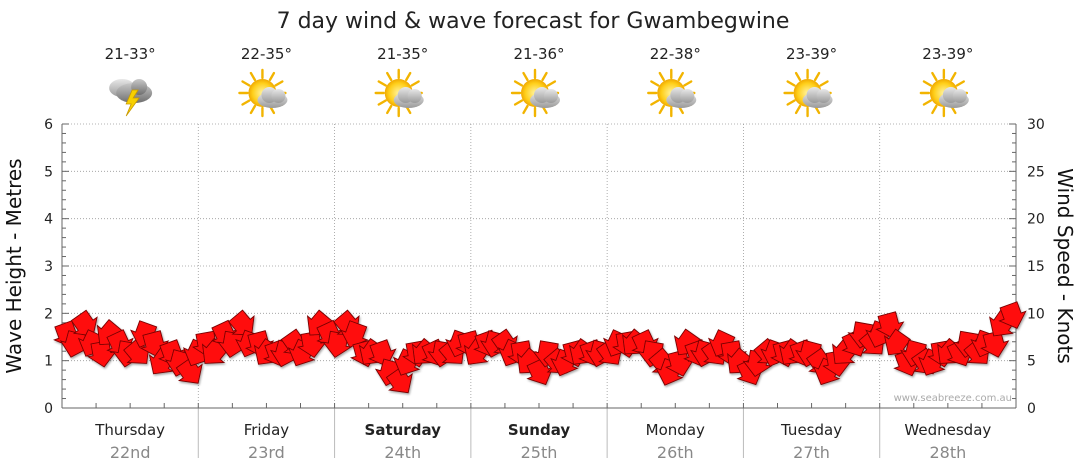  What do you see at coordinates (130, 54) in the screenshot?
I see `temperature-label: 21-33°` at bounding box center [130, 54].